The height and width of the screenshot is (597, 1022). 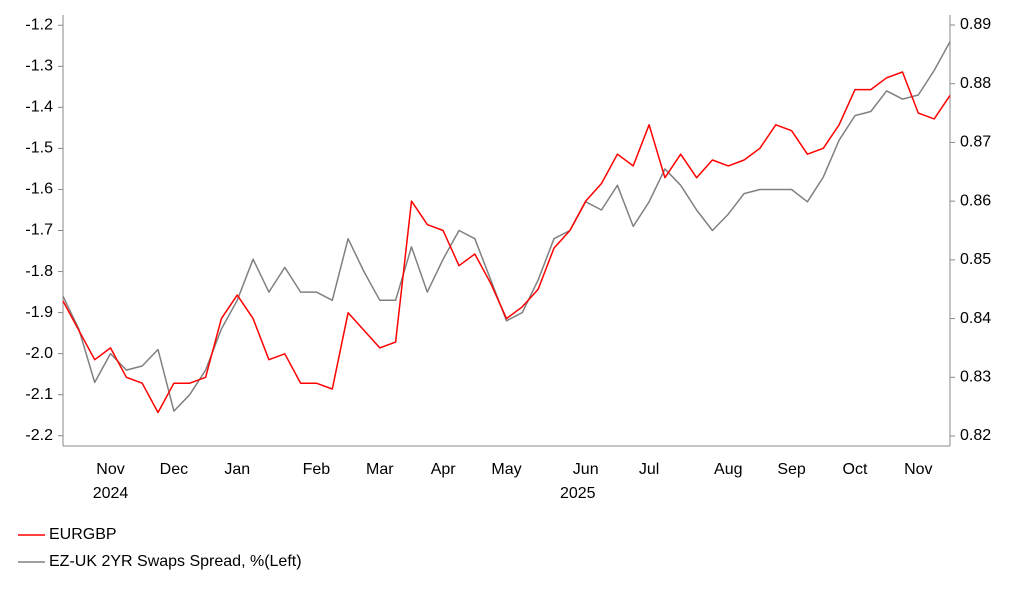 What do you see at coordinates (39, 394) in the screenshot?
I see `y-tick-label: -2.1` at bounding box center [39, 394].